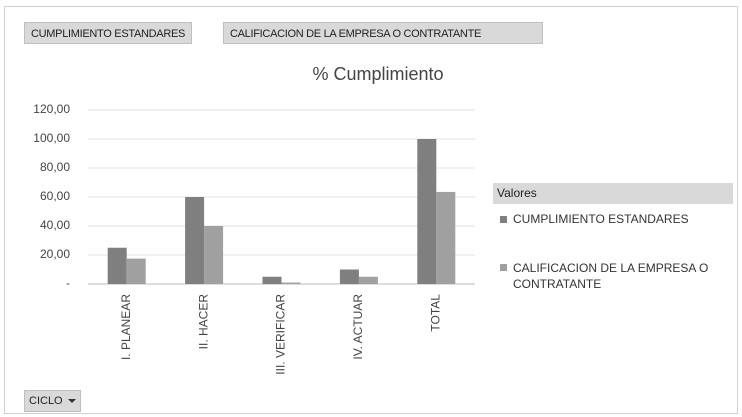 The image size is (742, 417). I want to click on field-button: CUMPLIMIENTO ESTANDARES, so click(108, 33).